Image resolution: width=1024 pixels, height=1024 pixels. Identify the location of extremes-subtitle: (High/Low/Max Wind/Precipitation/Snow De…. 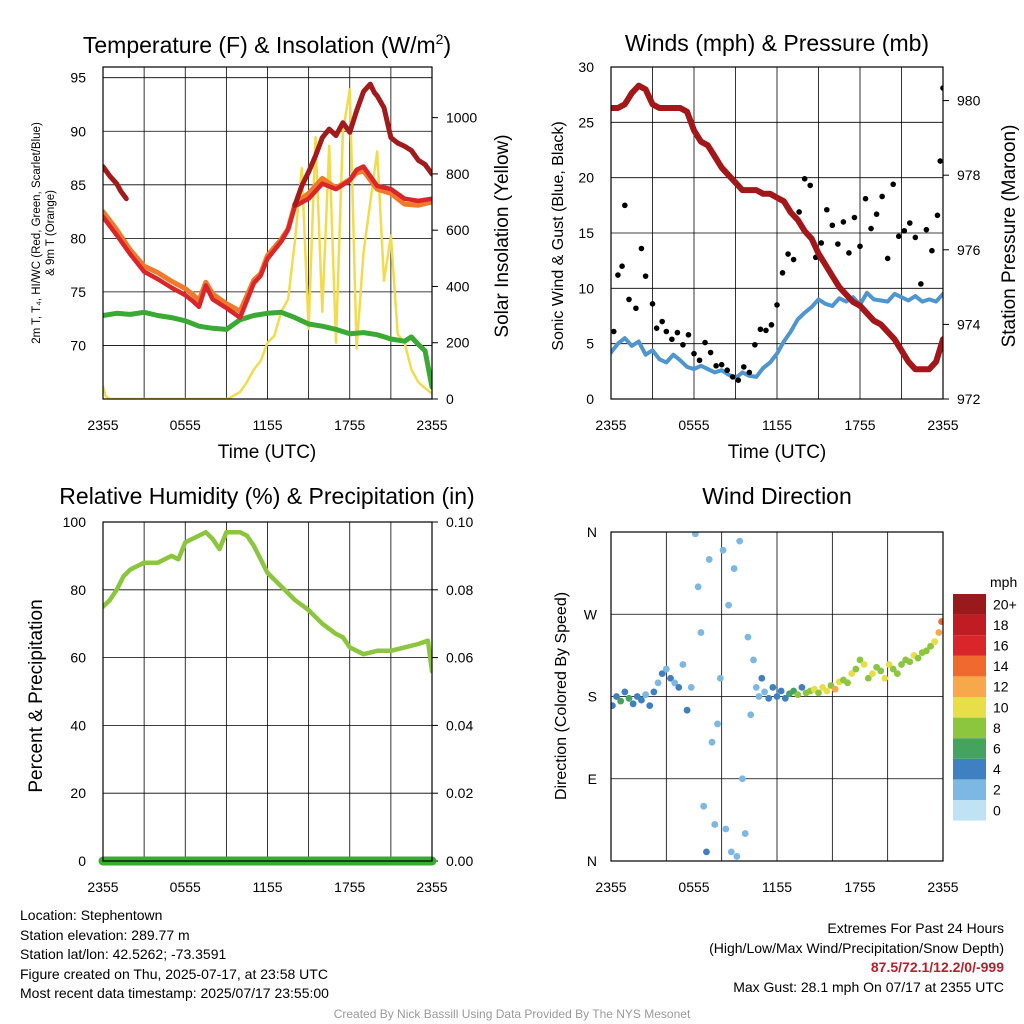
(856, 947).